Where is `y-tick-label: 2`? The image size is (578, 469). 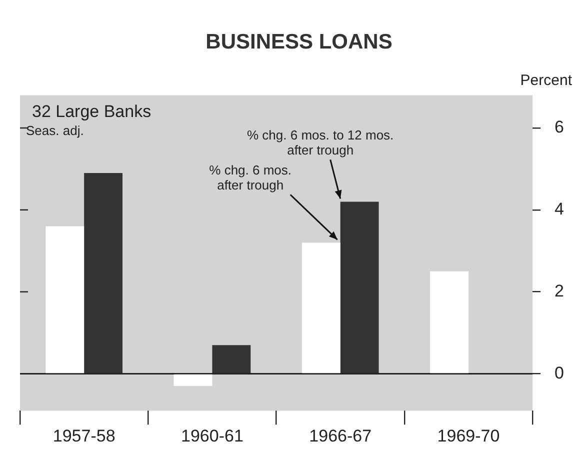 y-tick-label: 2 is located at coordinates (559, 291).